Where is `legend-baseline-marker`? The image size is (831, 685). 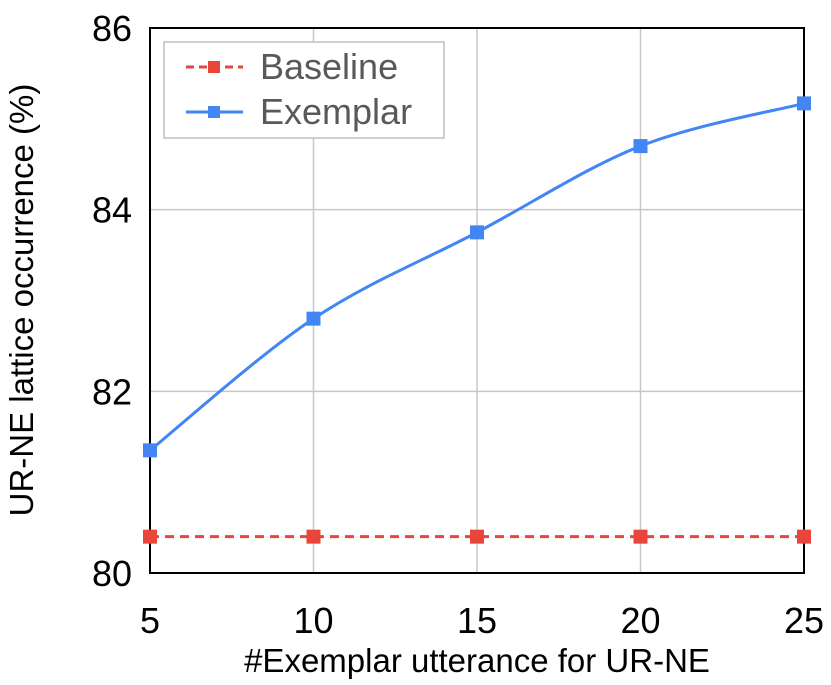
legend-baseline-marker is located at coordinates (214, 67).